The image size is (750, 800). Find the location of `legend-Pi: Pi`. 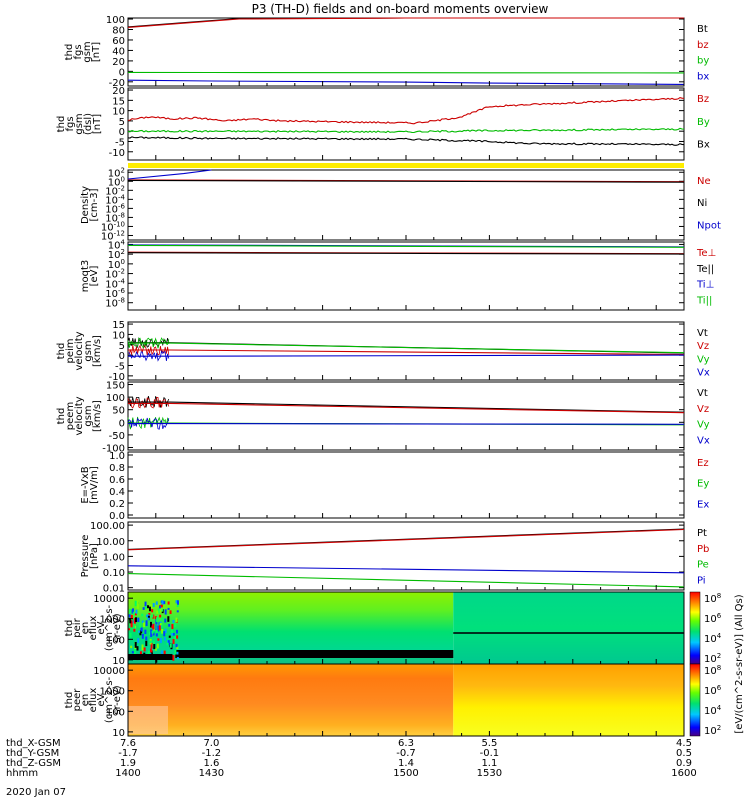

legend-Pi: Pi is located at coordinates (701, 580).